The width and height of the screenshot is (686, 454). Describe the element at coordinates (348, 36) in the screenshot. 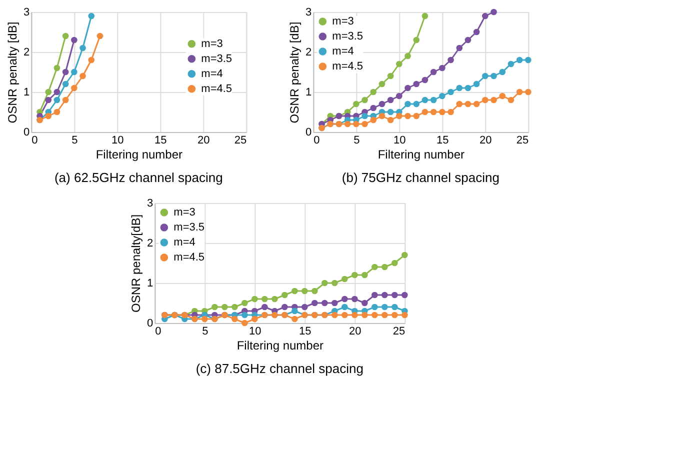

I see `legend-label: m=3.5` at that location.